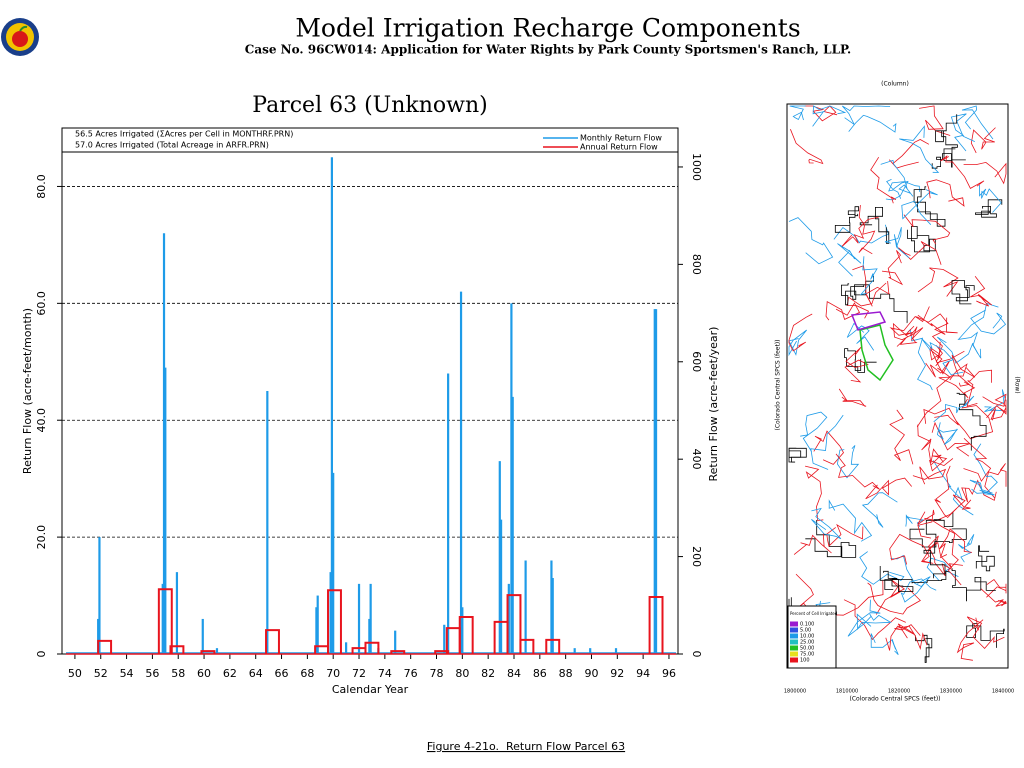 Image resolution: width=1024 pixels, height=768 pixels. What do you see at coordinates (41, 537) in the screenshot?
I see `y-tick-label: 20.0` at bounding box center [41, 537].